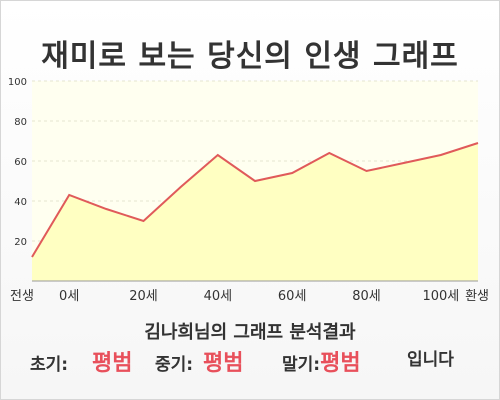 This screenshot has height=400, width=500. I want to click on early-result: 초기: 평범, so click(81, 361).